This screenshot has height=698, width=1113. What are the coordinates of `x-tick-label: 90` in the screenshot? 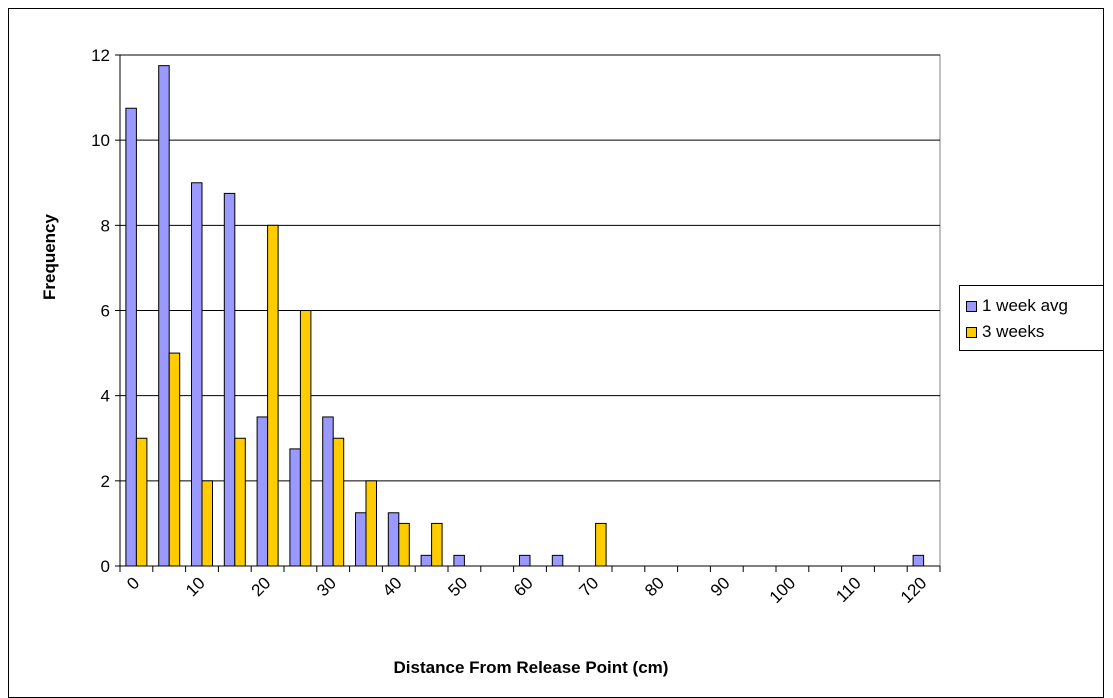 It's located at (720, 586).